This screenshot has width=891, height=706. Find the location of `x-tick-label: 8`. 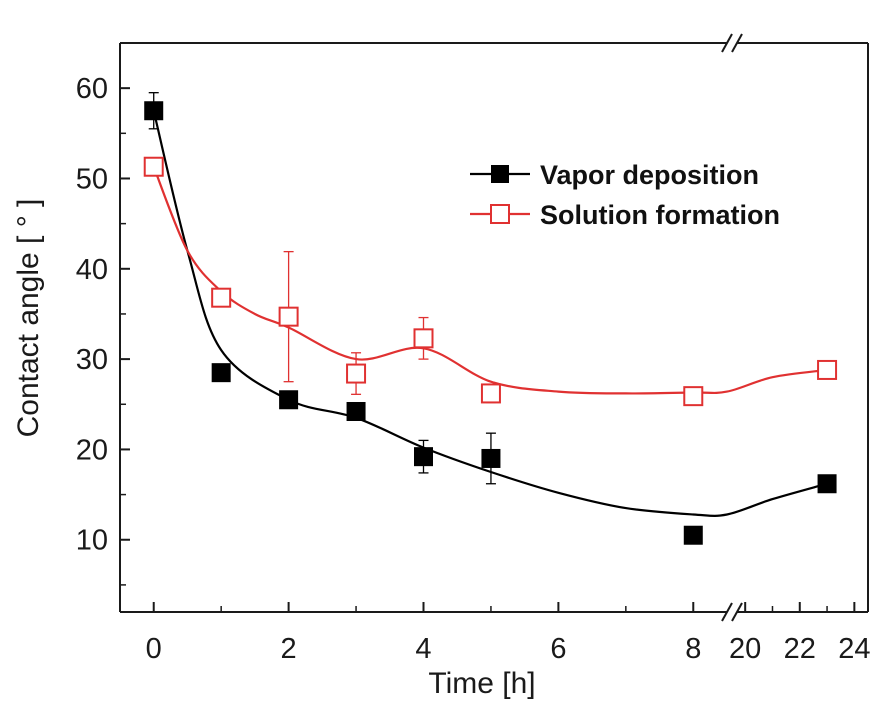

x-tick-label: 8 is located at coordinates (693, 649).